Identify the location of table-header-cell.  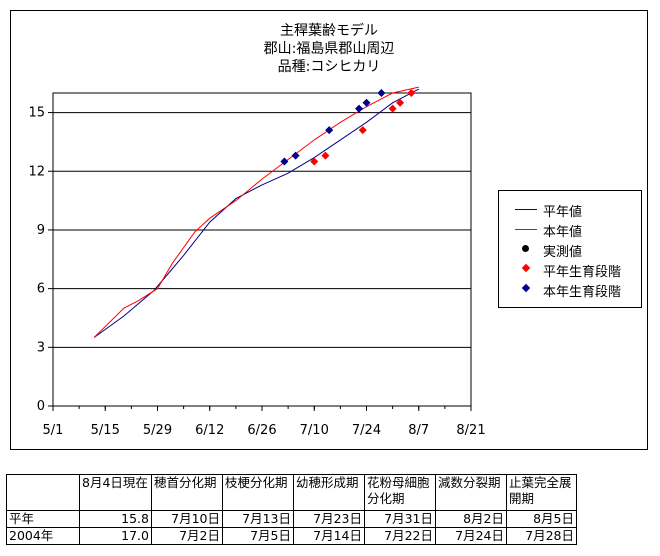
(43, 492).